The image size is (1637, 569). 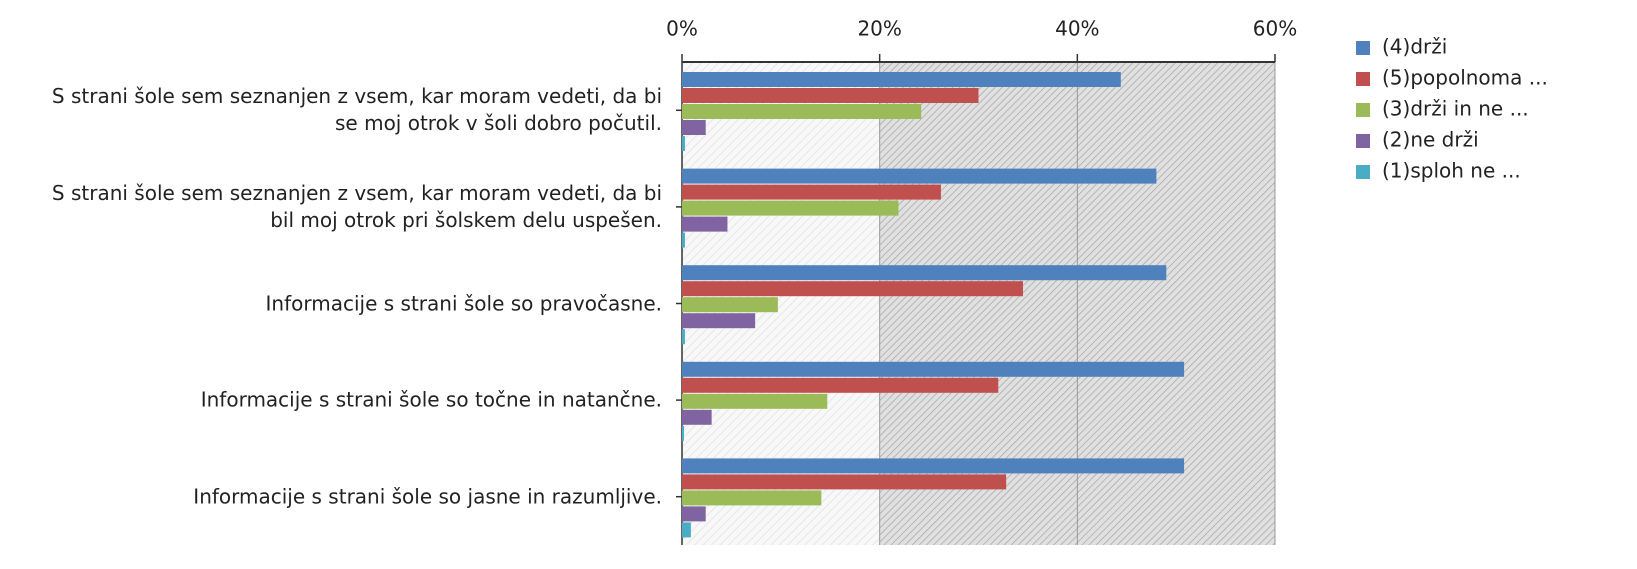 I want to click on x-tick-label: 60%, so click(x=1275, y=29).